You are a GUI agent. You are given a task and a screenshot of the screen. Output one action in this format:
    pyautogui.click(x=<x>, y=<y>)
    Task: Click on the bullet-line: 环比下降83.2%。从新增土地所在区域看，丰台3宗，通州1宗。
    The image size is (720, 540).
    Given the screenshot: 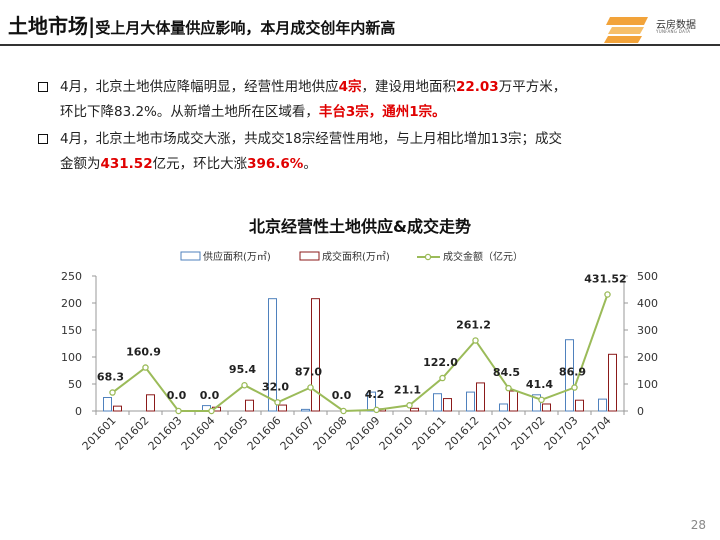 What is the action you would take?
    pyautogui.click(x=368, y=112)
    